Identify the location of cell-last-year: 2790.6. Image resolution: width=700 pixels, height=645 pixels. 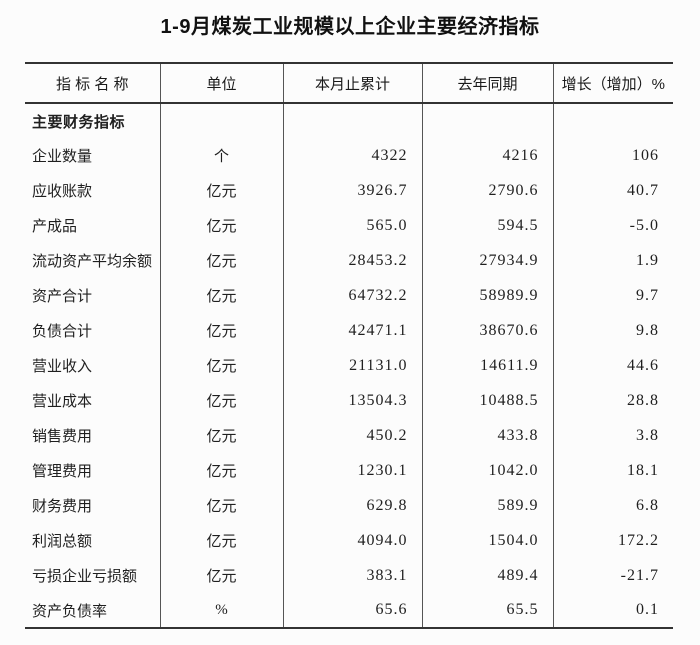
(487, 190).